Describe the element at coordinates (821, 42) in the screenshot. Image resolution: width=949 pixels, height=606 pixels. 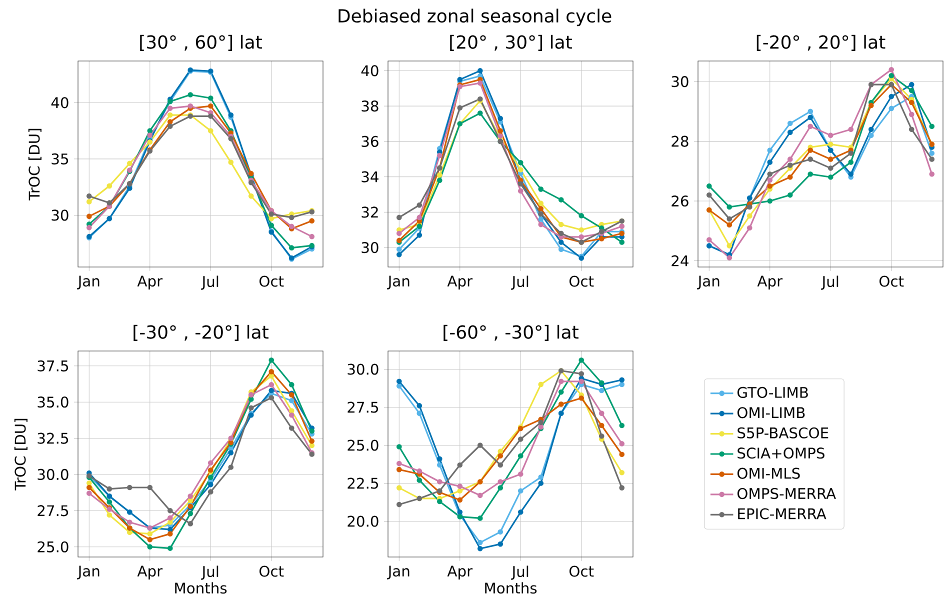
I see `chart-title: [-20° , 20°] lat` at that location.